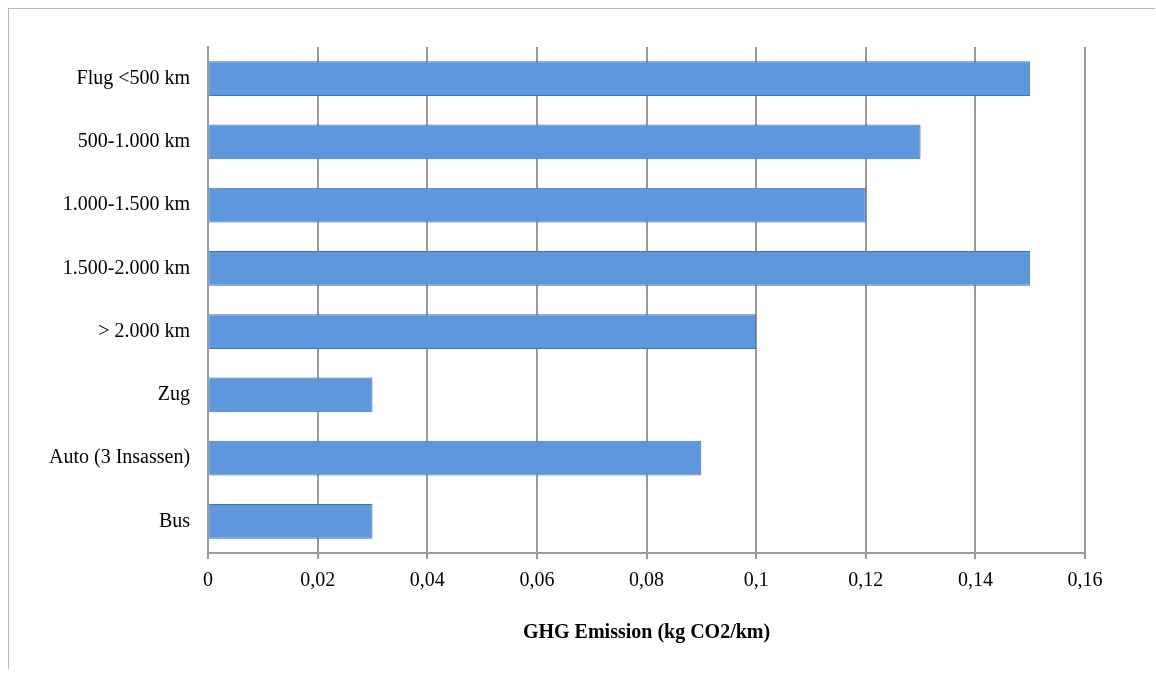 The height and width of the screenshot is (675, 1156). What do you see at coordinates (174, 394) in the screenshot?
I see `y-tick-label: Zug` at bounding box center [174, 394].